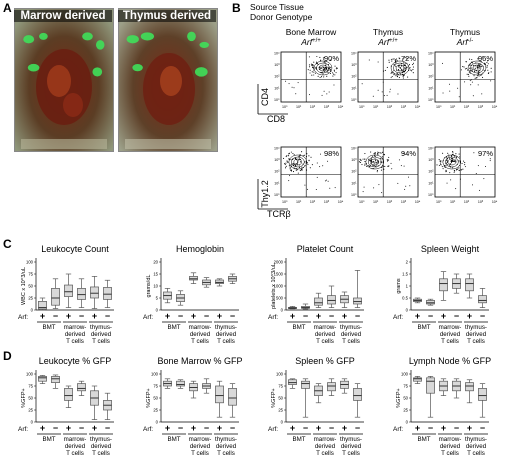 The height and width of the screenshot is (462, 520). I want to click on flow-x-axis-label: TCRβ, so click(279, 214).